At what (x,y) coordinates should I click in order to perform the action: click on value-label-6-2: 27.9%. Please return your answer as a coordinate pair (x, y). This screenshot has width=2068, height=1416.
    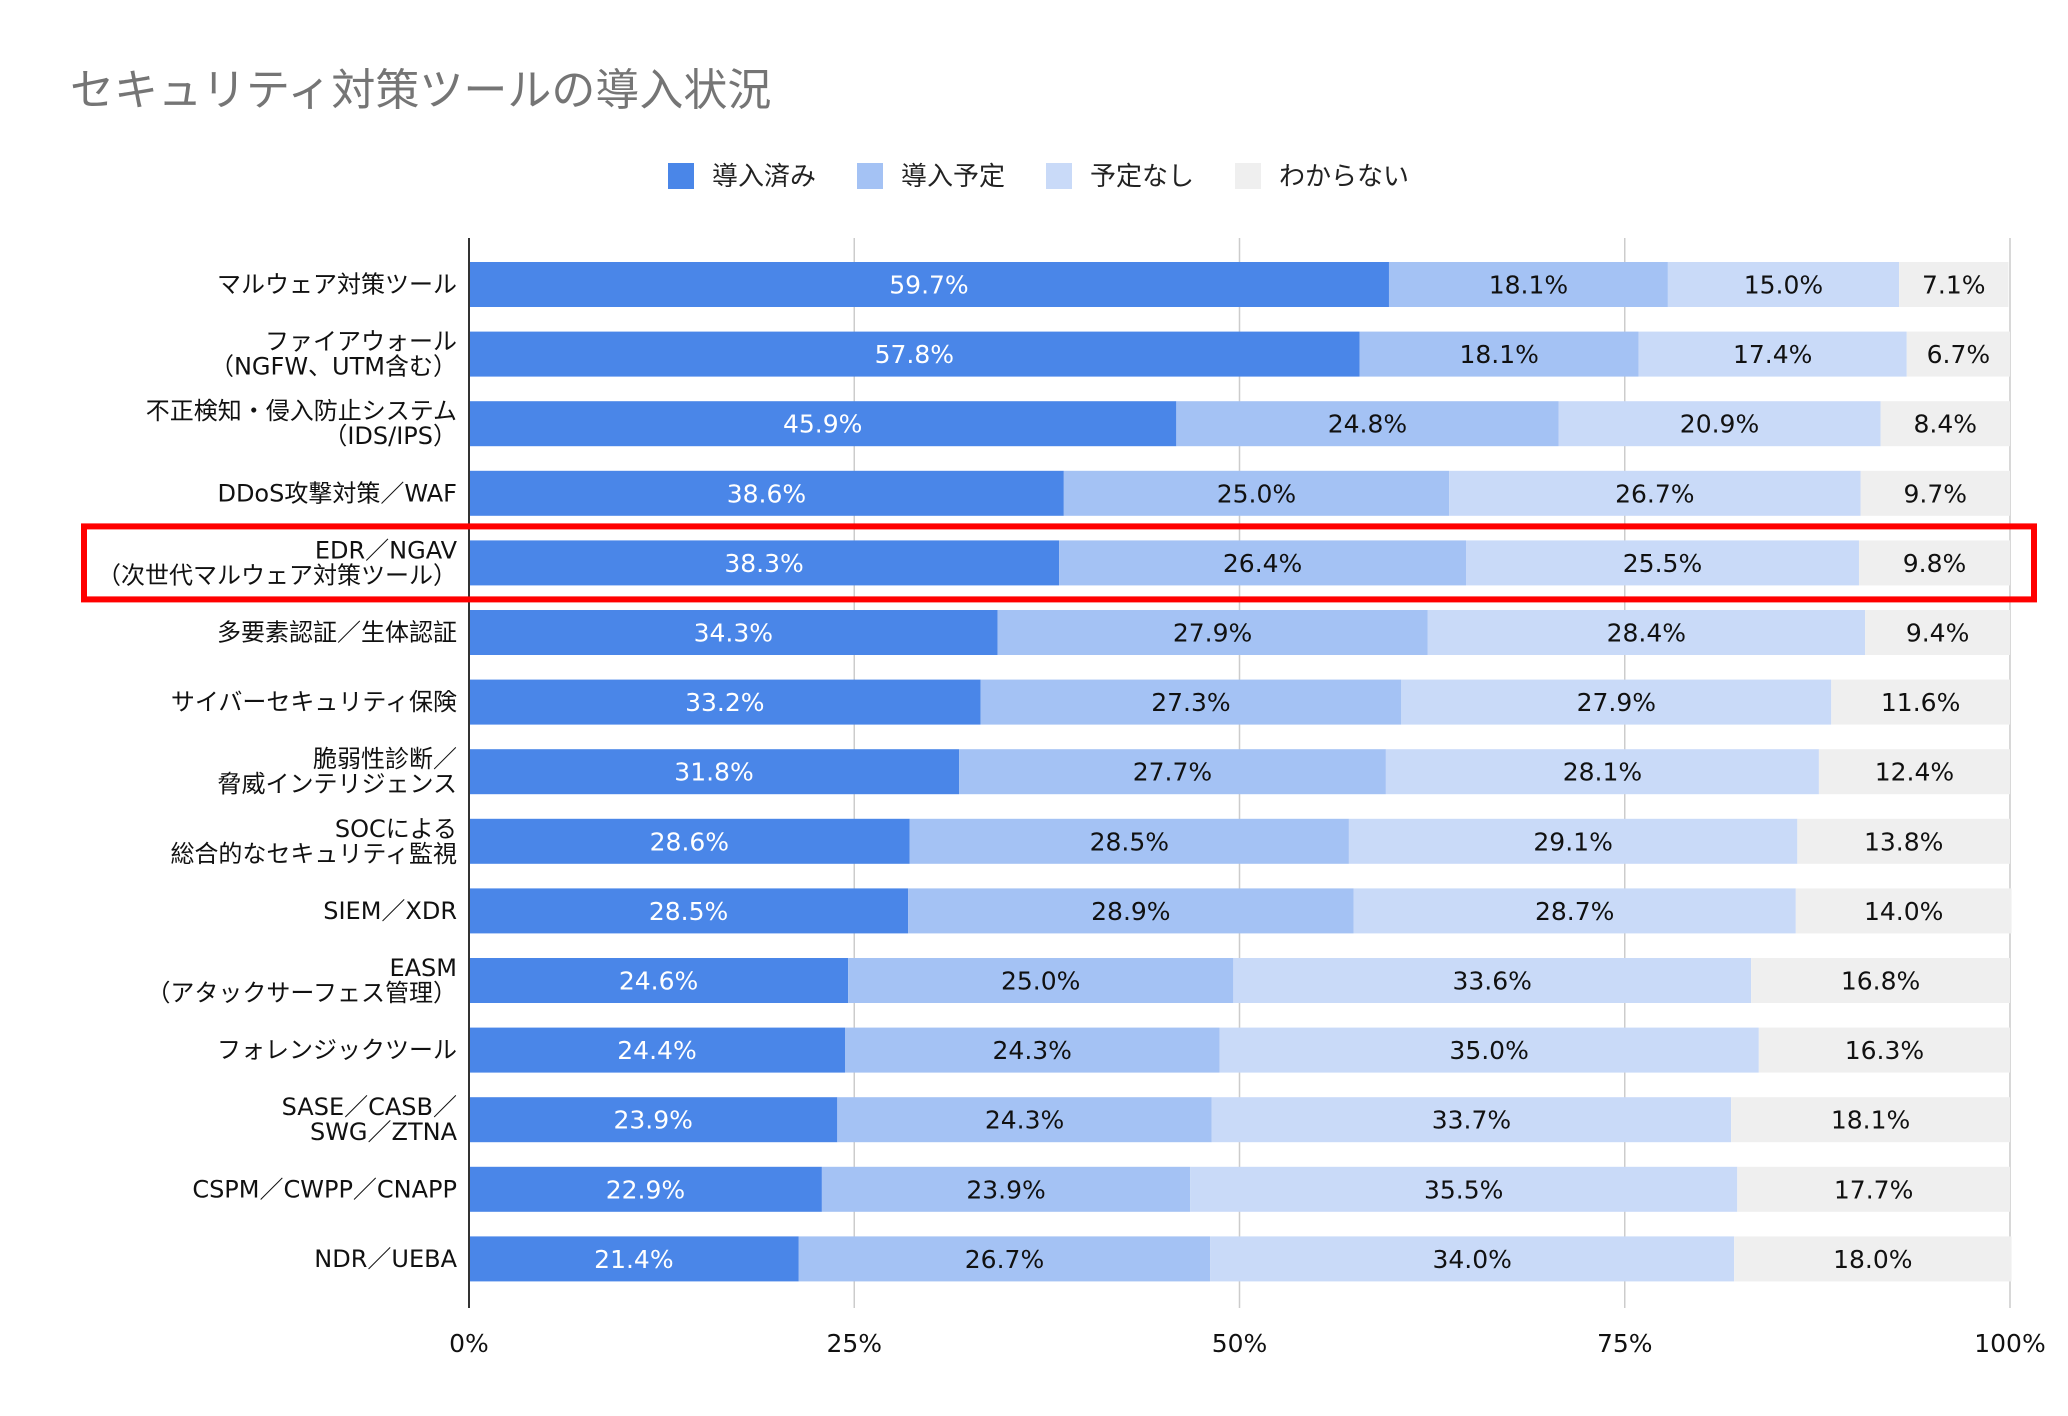
    Looking at the image, I should click on (1616, 702).